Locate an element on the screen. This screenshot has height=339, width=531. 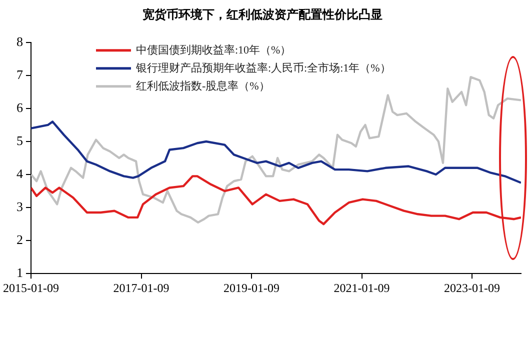
legend-label: 中债国债到期收益率:10年（%） is located at coordinates (214, 49).